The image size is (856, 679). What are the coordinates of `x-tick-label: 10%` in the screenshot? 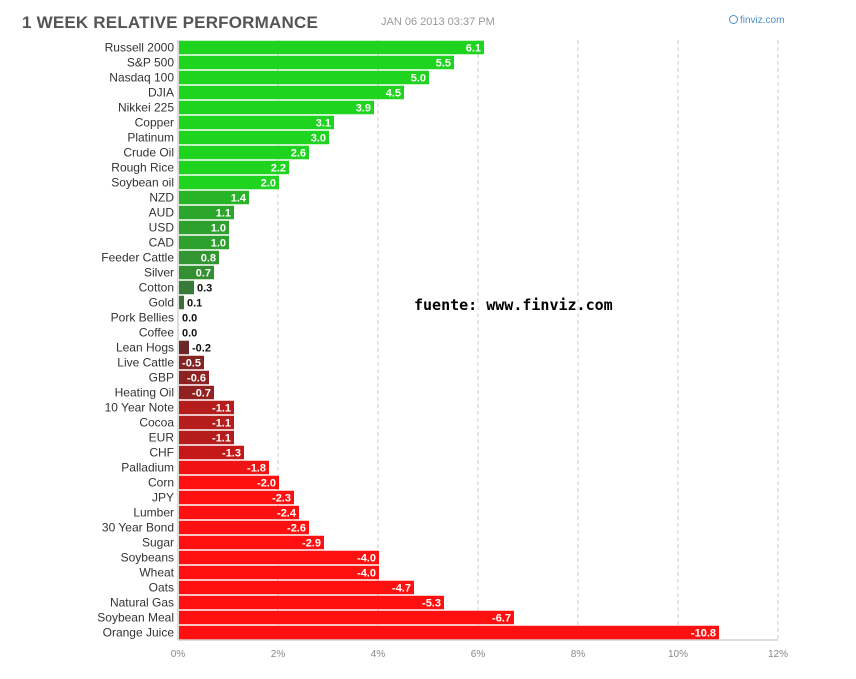 It's located at (678, 654).